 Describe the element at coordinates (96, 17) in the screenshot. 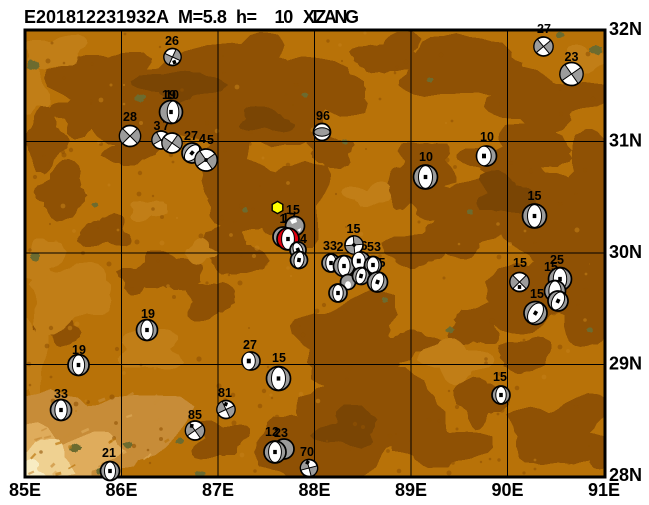

I see `svg-text: E201812231932A` at that location.